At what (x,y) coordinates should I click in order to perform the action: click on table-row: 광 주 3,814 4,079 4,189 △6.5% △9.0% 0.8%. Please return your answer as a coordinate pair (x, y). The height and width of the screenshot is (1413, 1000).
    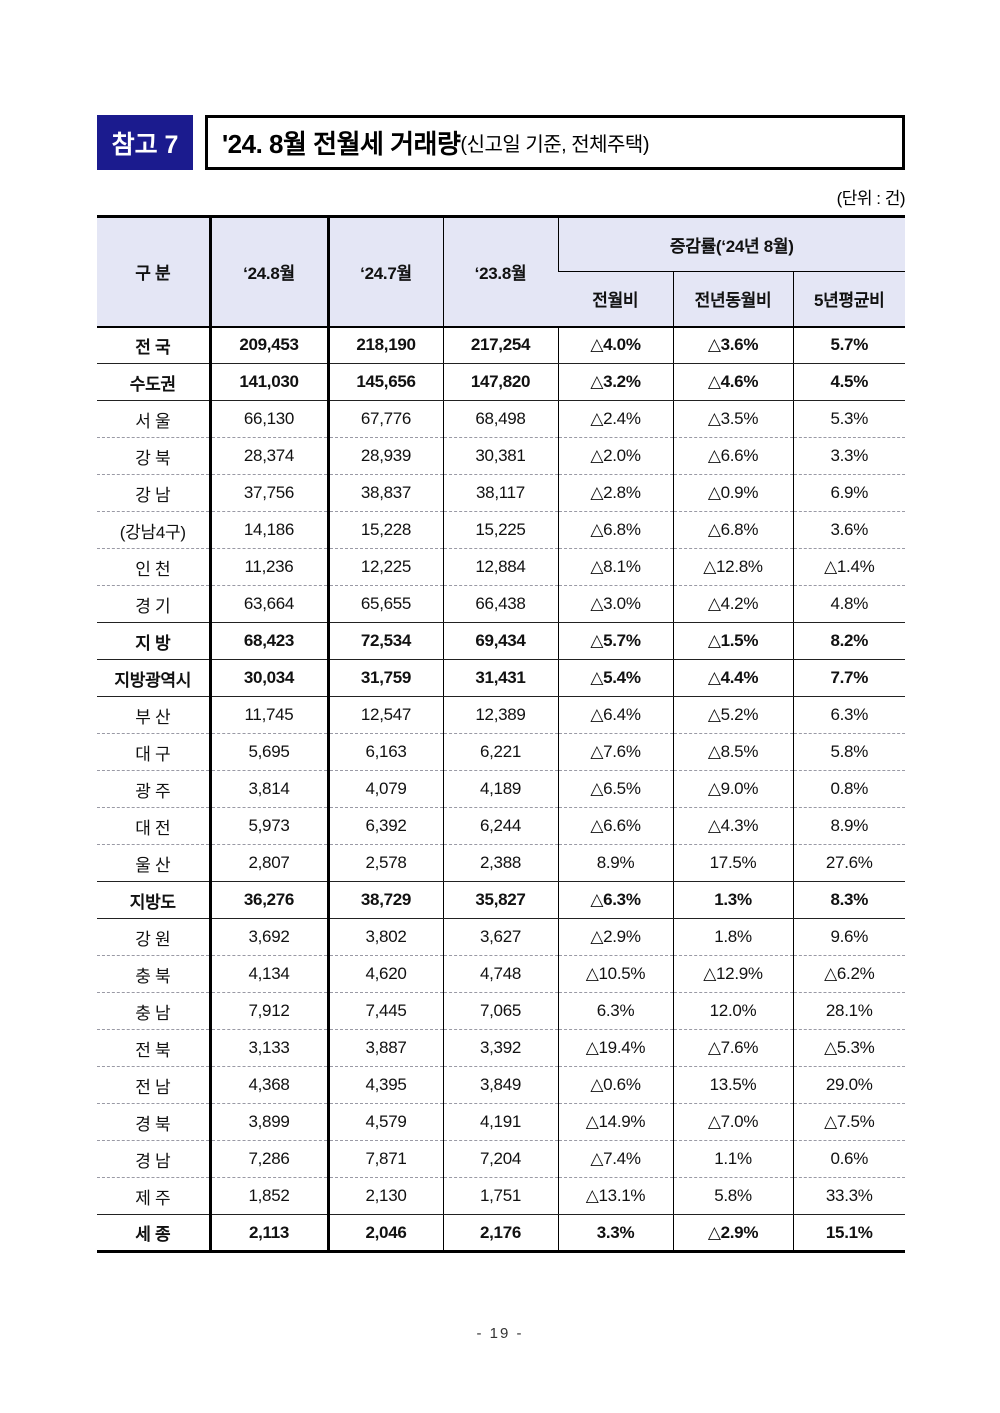
    Looking at the image, I should click on (501, 789).